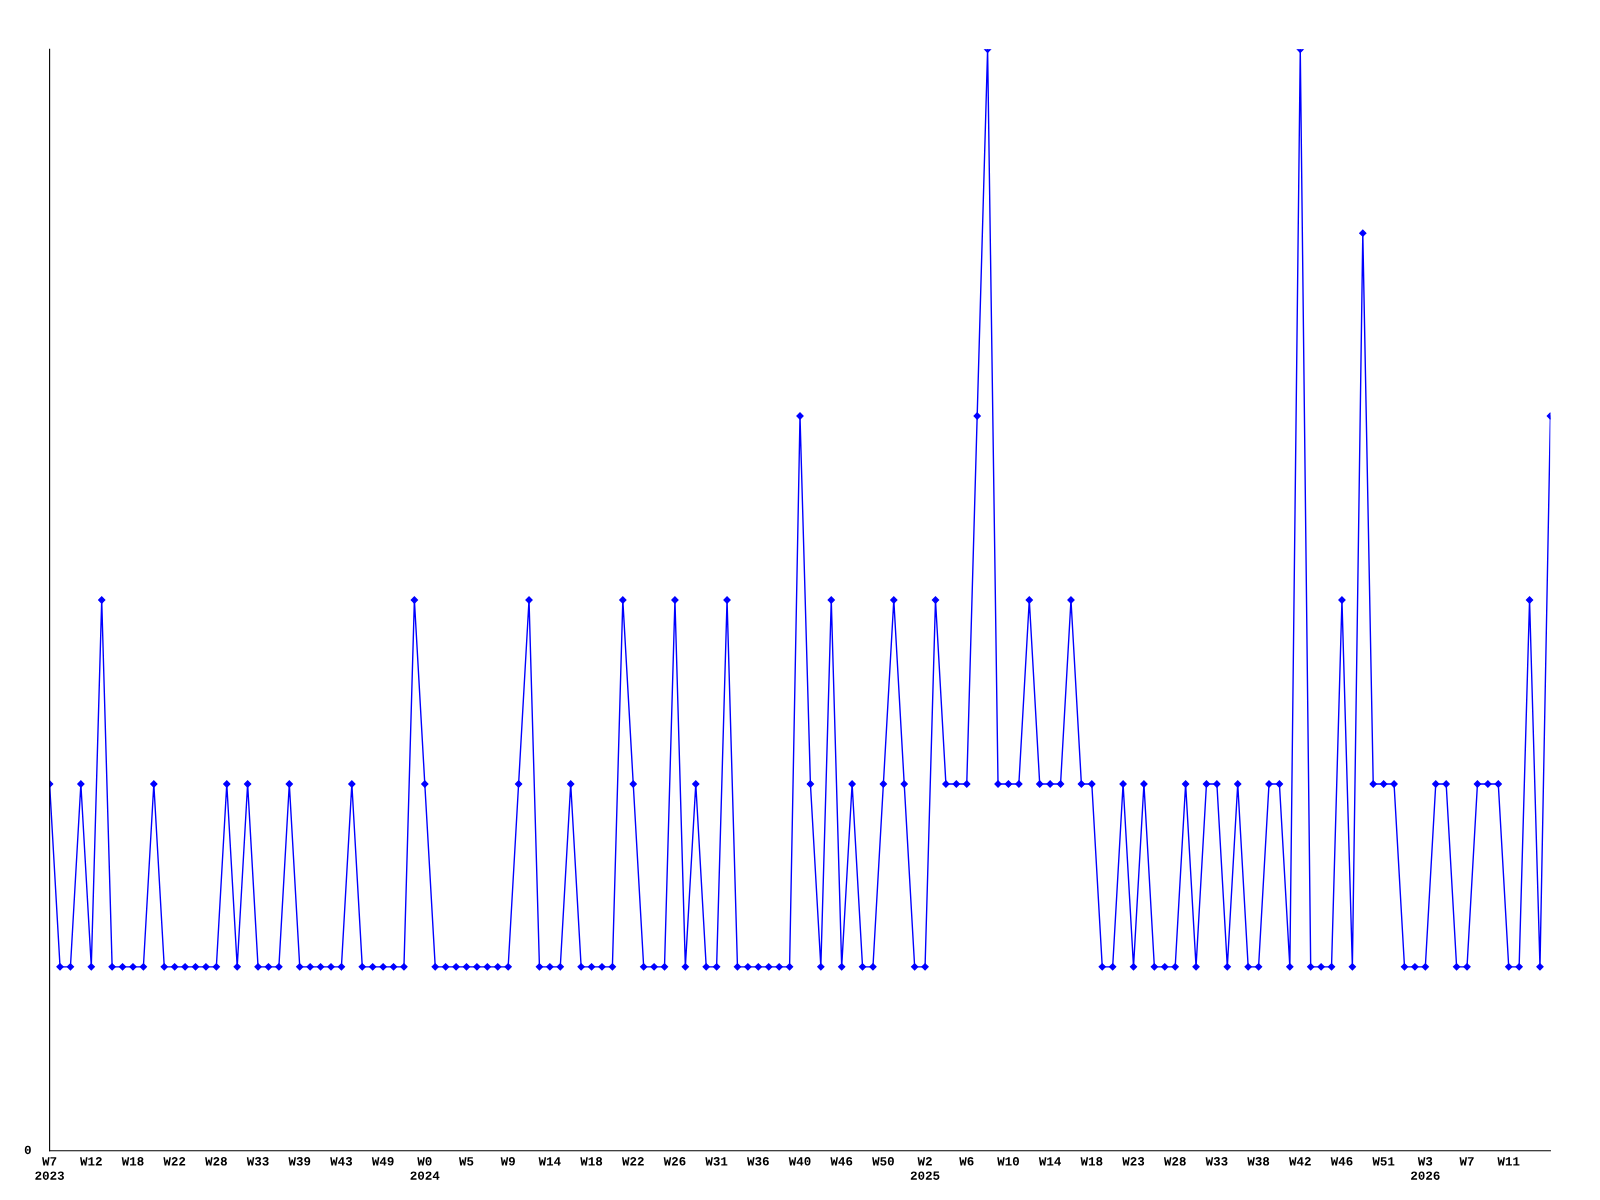 This screenshot has height=1200, width=1600. What do you see at coordinates (299, 1161) in the screenshot?
I see `x-tick-label: W39` at bounding box center [299, 1161].